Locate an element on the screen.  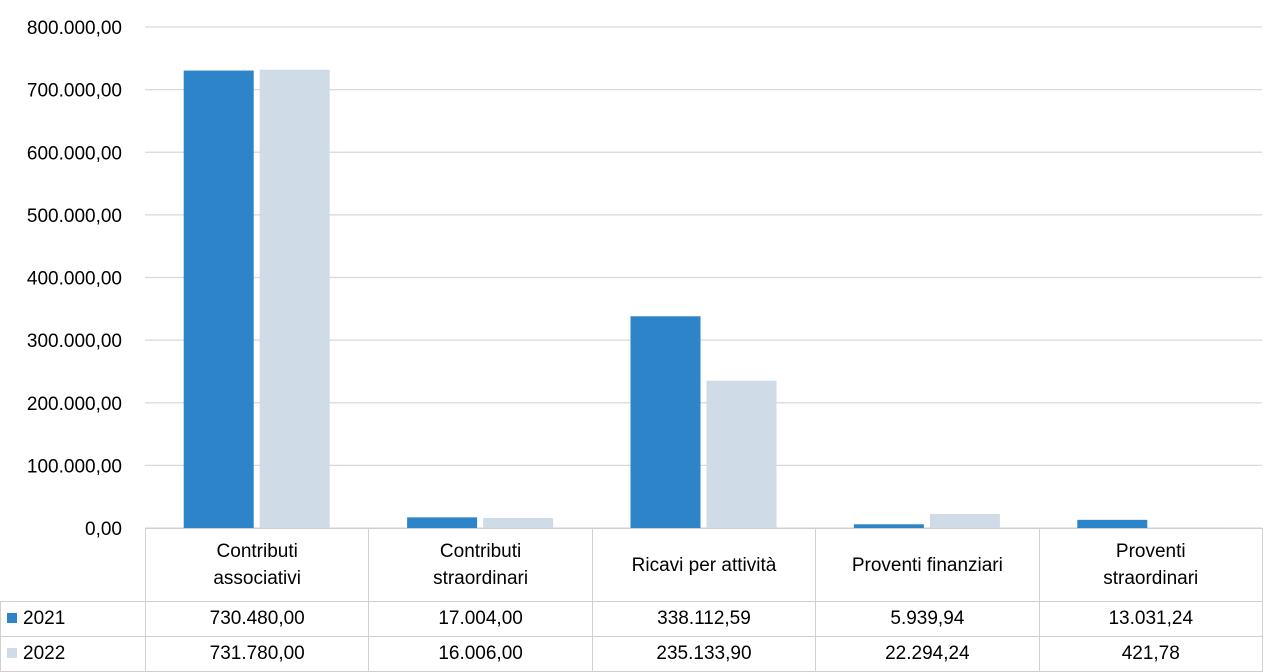
category-label-line: Proventi is located at coordinates (1151, 551).